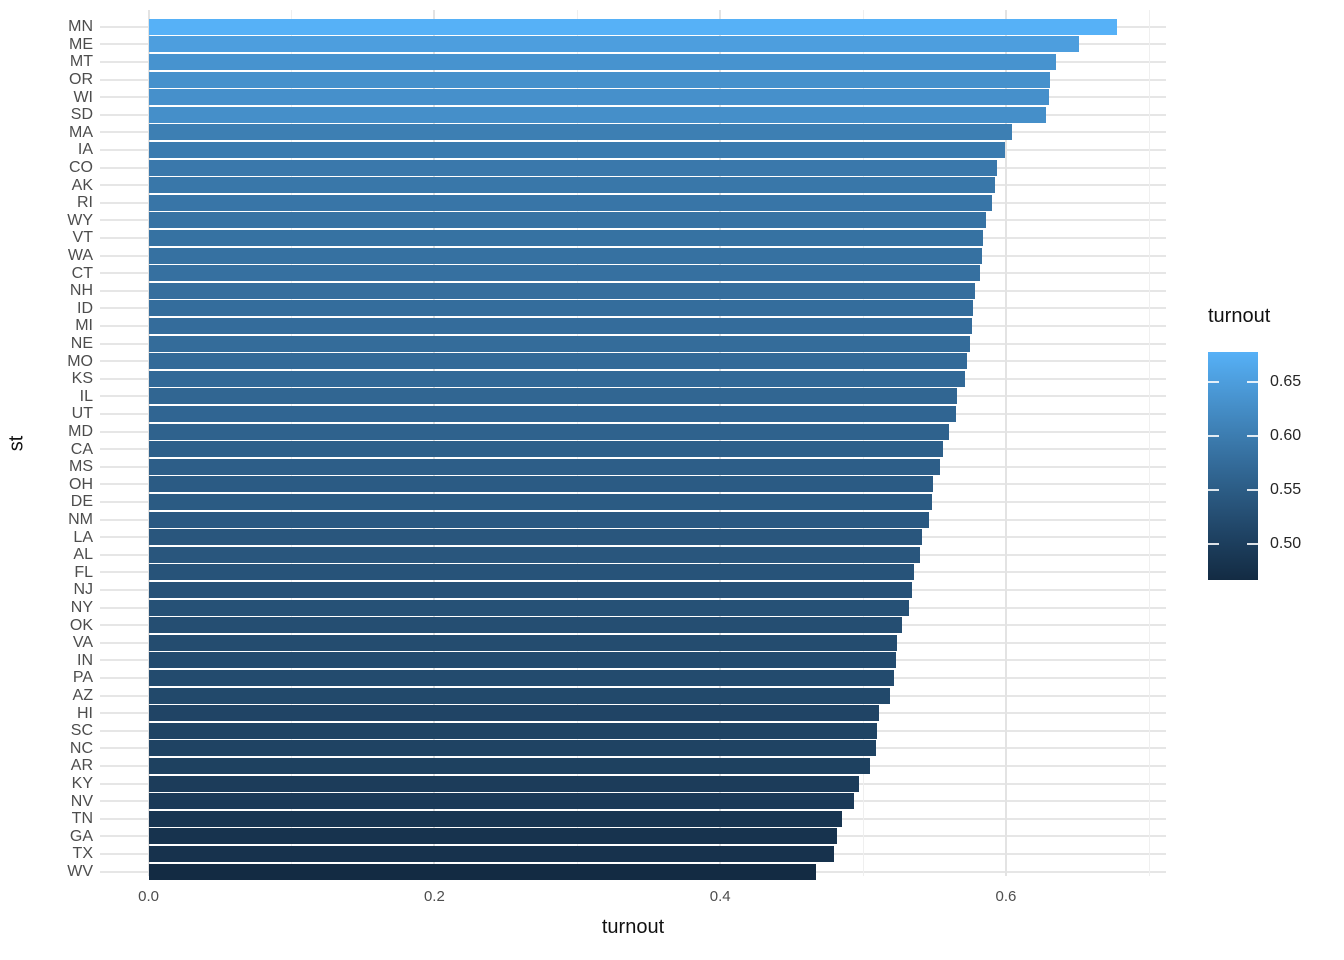 The height and width of the screenshot is (960, 1344). Describe the element at coordinates (1239, 316) in the screenshot. I see `legend-title: turnout` at that location.